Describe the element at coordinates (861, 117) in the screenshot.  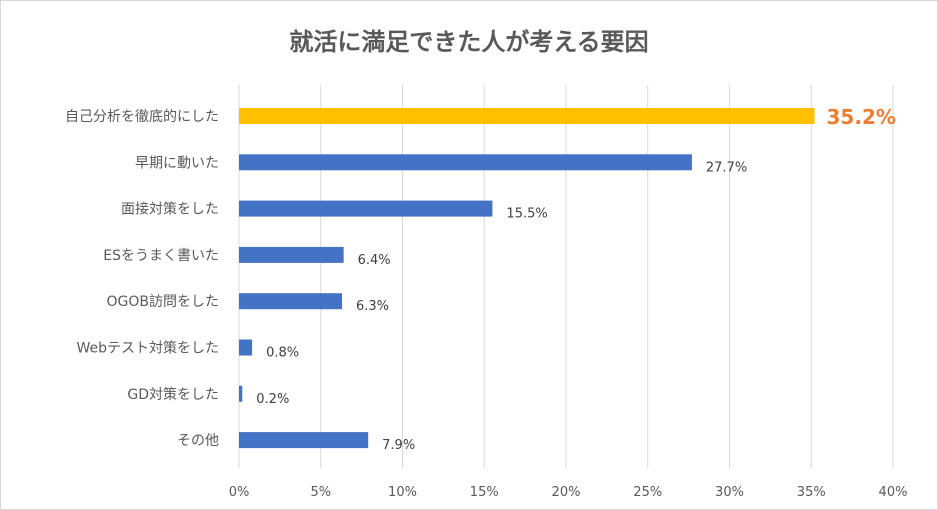
I see `data-label: 35.2%` at that location.